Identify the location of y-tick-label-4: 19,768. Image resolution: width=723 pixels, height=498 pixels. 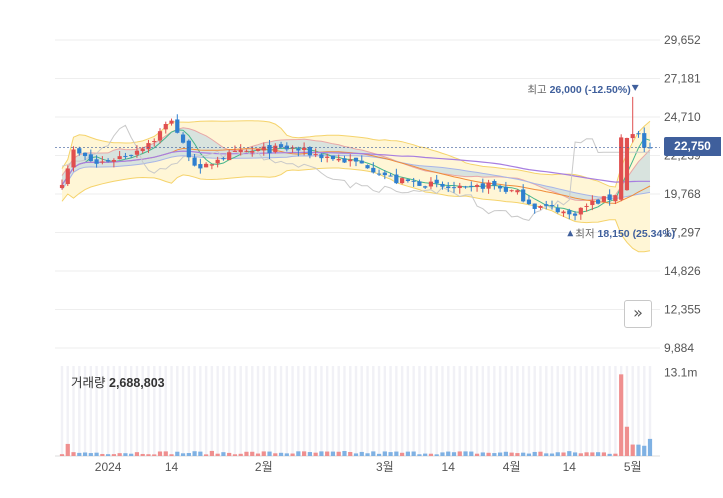
(682, 194).